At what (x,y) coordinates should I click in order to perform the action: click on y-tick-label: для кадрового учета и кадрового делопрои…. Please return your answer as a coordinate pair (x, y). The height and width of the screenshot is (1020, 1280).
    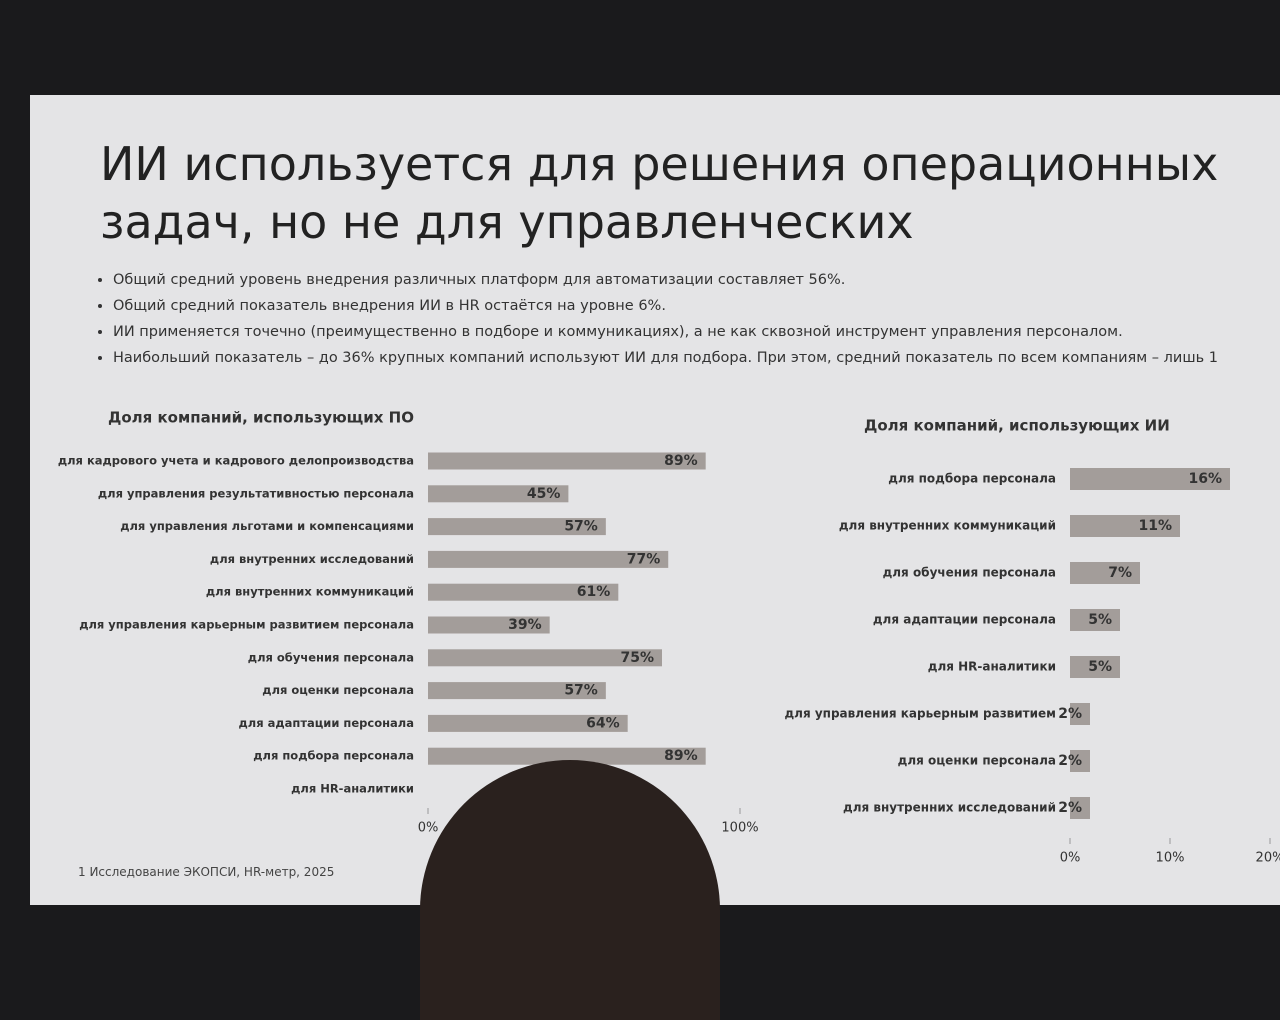
    Looking at the image, I should click on (236, 461).